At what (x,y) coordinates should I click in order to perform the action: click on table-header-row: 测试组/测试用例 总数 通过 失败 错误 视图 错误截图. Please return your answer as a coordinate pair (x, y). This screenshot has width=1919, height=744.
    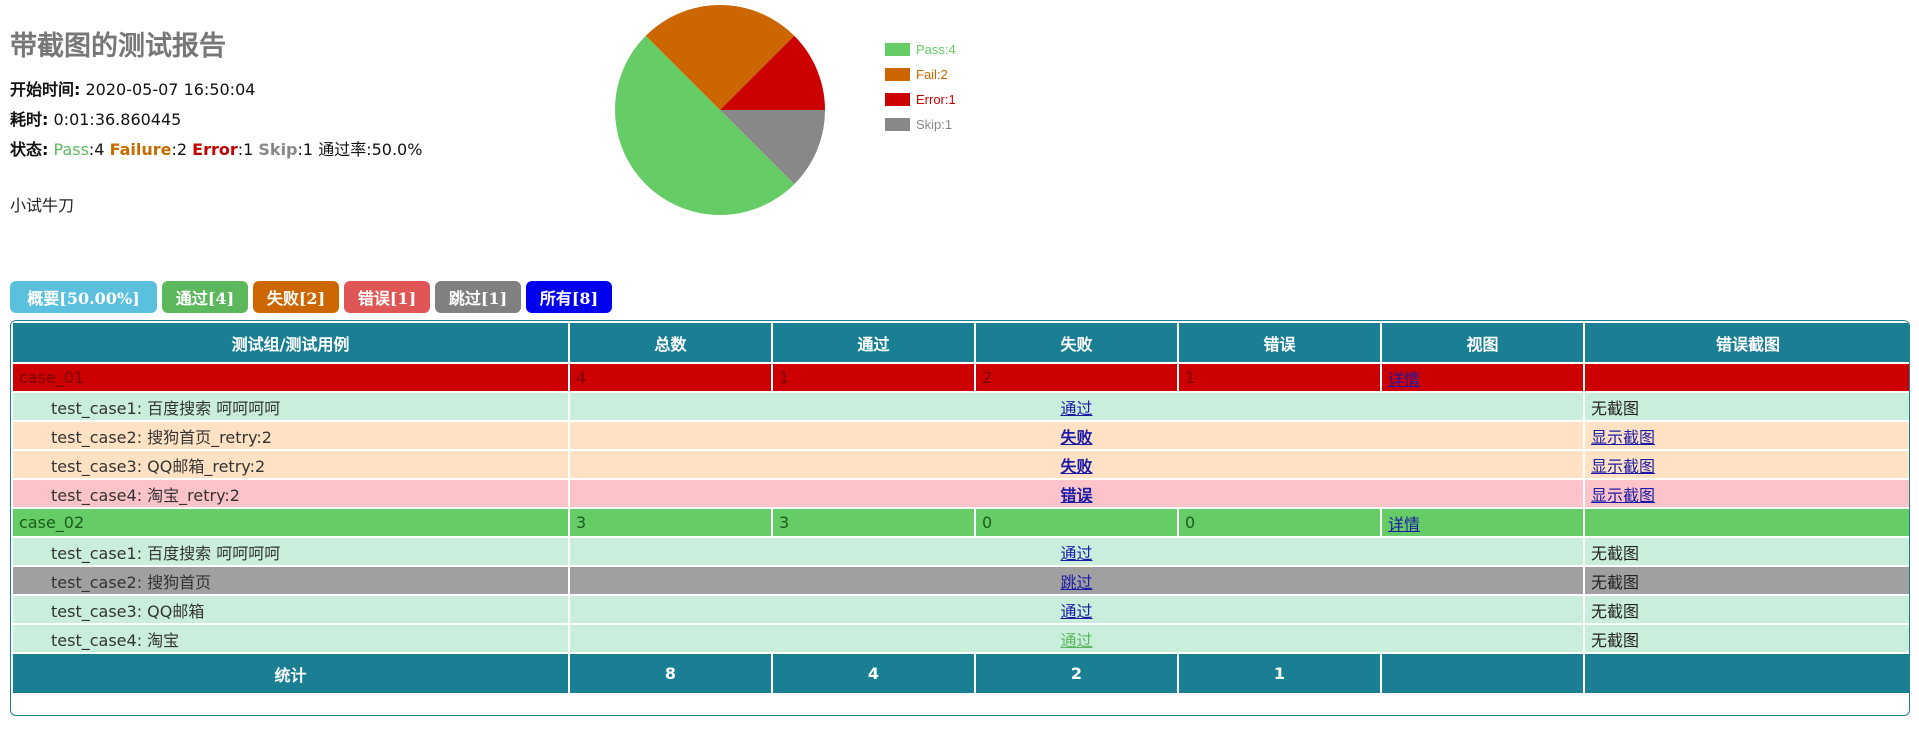
    Looking at the image, I should click on (960, 342).